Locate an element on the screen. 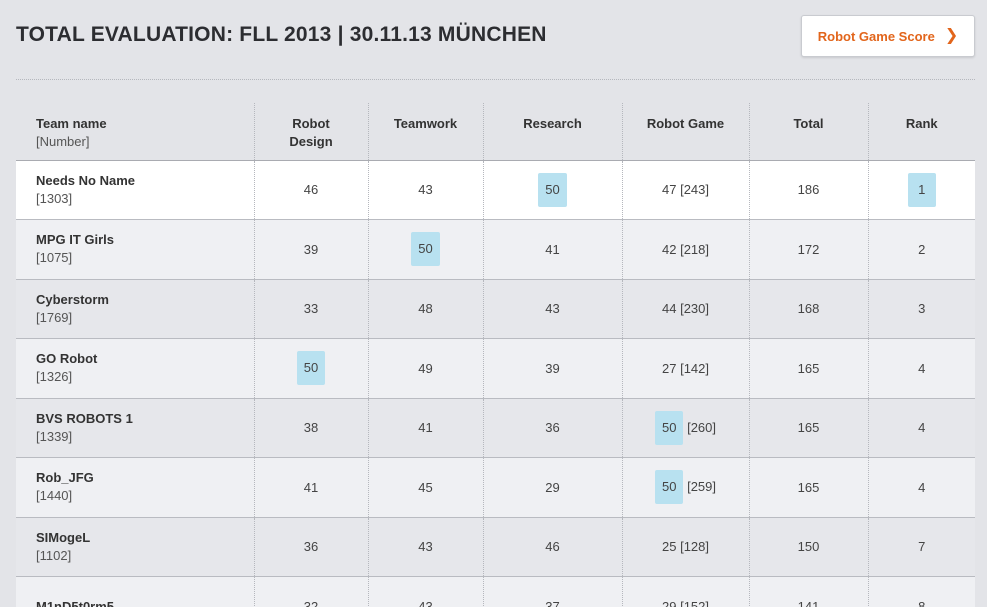  table-row: SIMogeL [1102] 36 43 46 25 [128] 150 7 is located at coordinates (495, 547).